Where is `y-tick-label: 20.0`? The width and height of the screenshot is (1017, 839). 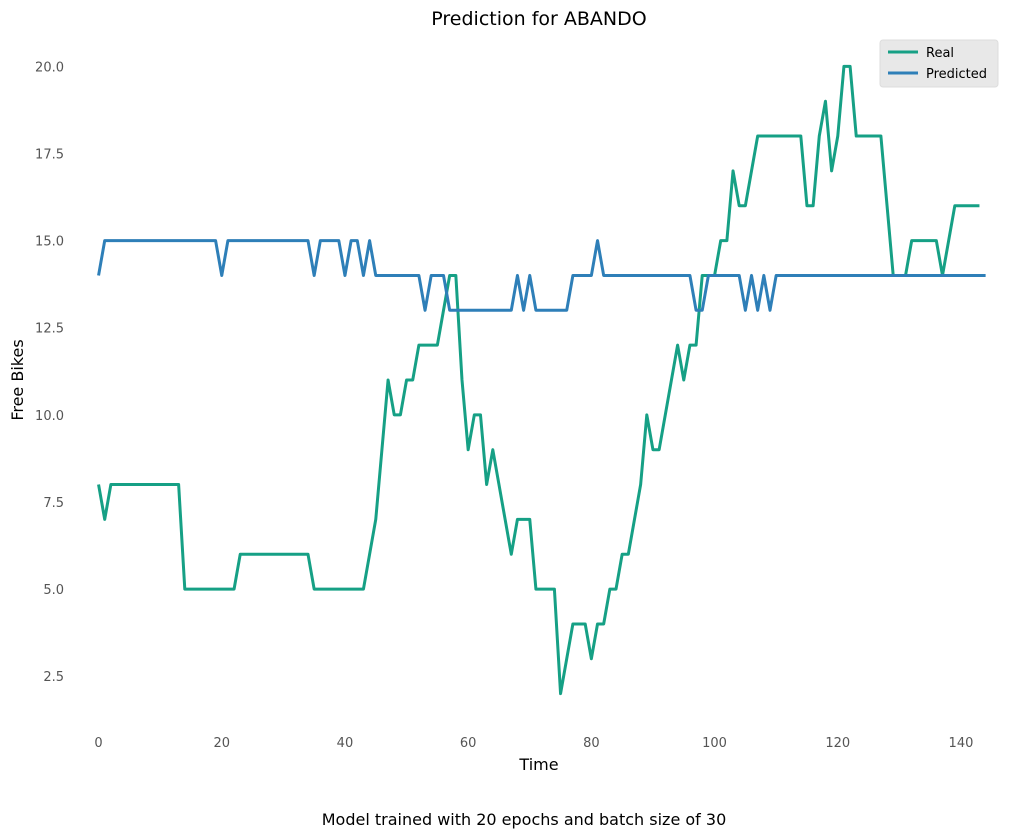 y-tick-label: 20.0 is located at coordinates (49, 67).